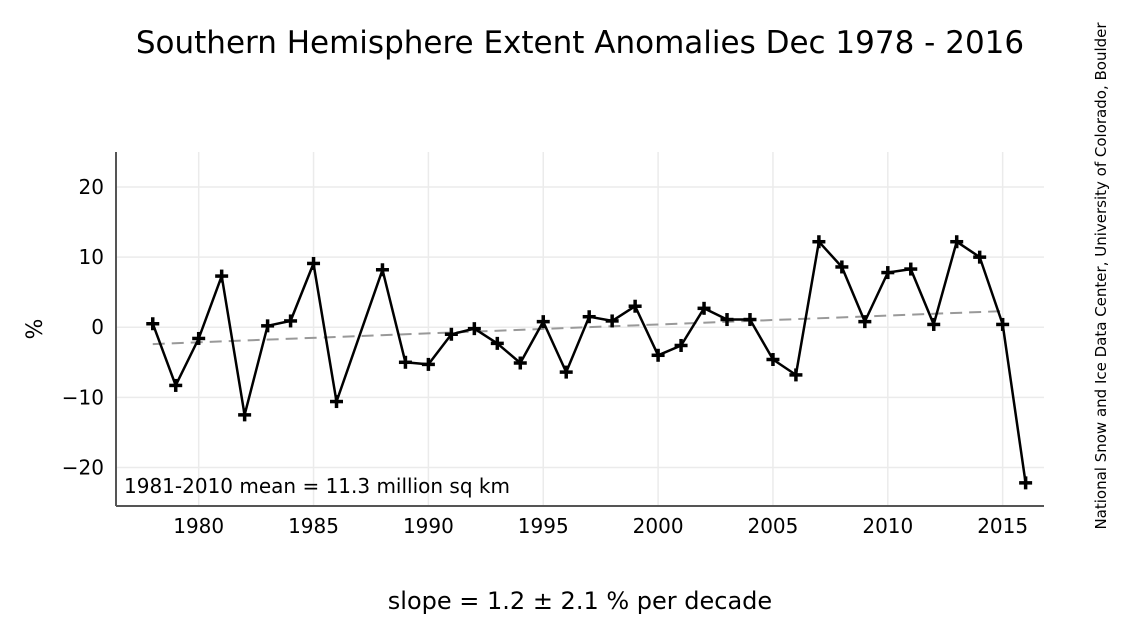 The width and height of the screenshot is (1138, 632). Describe the element at coordinates (1002, 526) in the screenshot. I see `x-tick-label: 2015` at that location.